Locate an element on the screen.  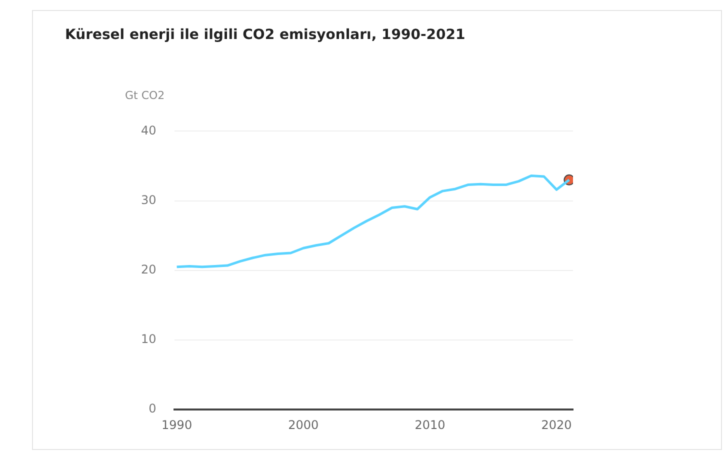
x-tick-label: 1990 is located at coordinates (177, 425).